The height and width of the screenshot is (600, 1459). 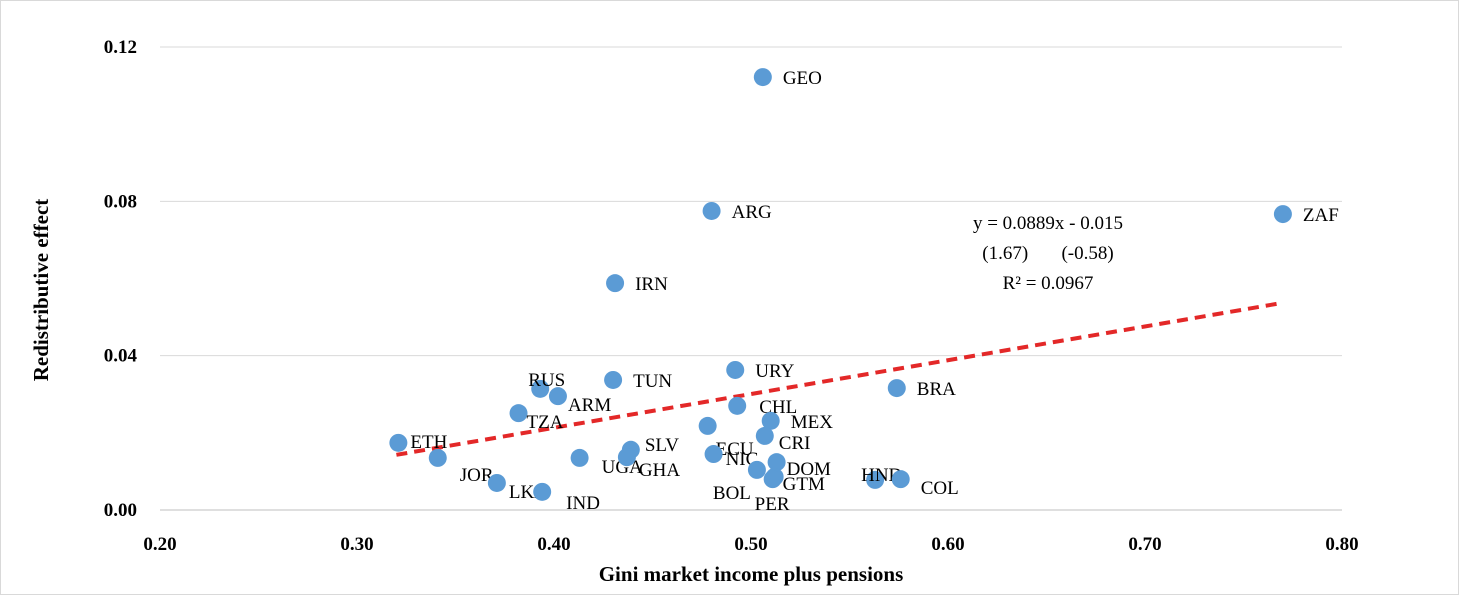 What do you see at coordinates (772, 504) in the screenshot?
I see `point-label: PER` at bounding box center [772, 504].